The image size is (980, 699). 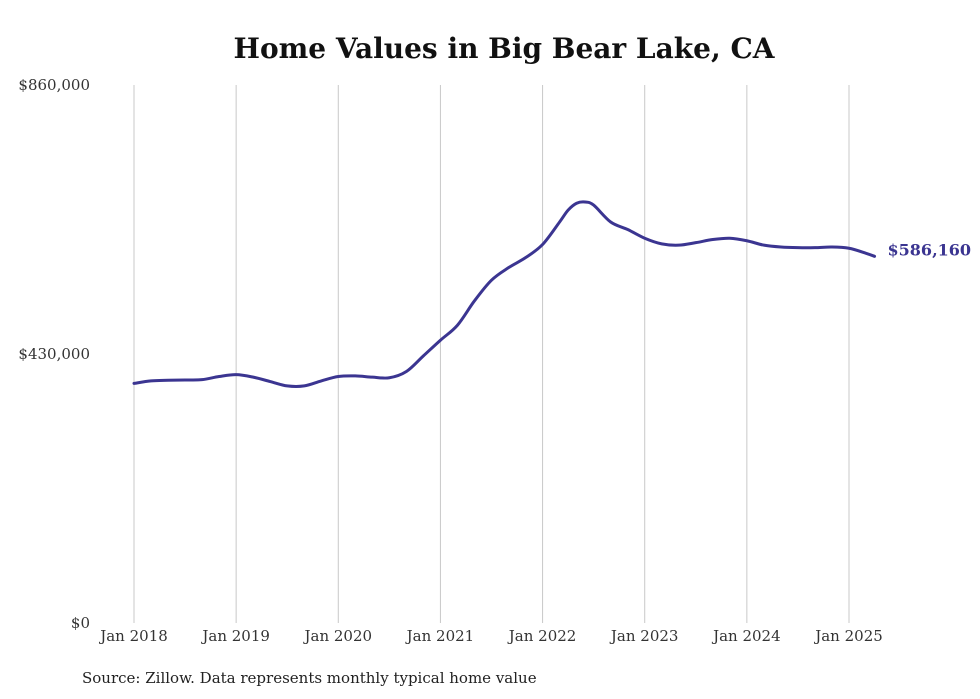 I want to click on x-tick-label: Jan 2024, so click(x=746, y=636).